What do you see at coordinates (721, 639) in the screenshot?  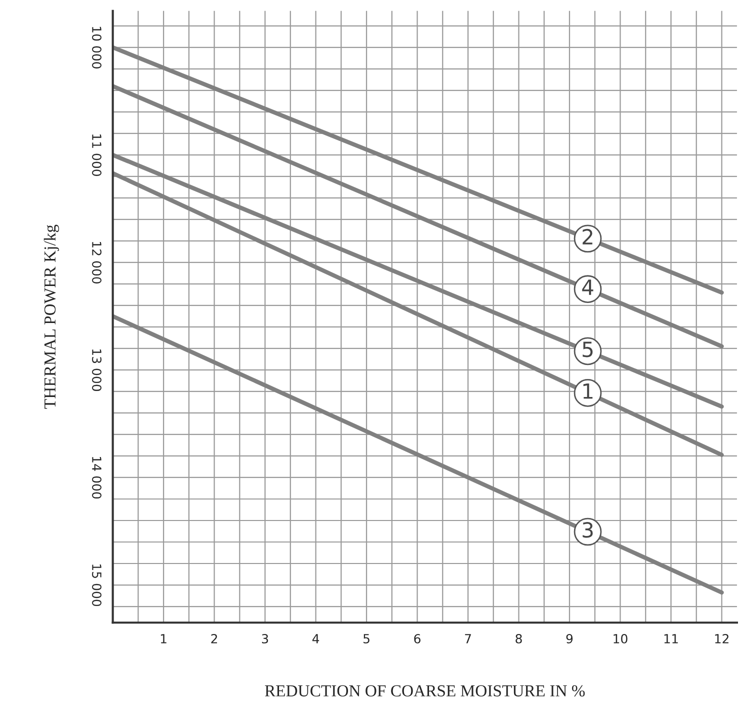 I see `x-tick-label: 12` at bounding box center [721, 639].